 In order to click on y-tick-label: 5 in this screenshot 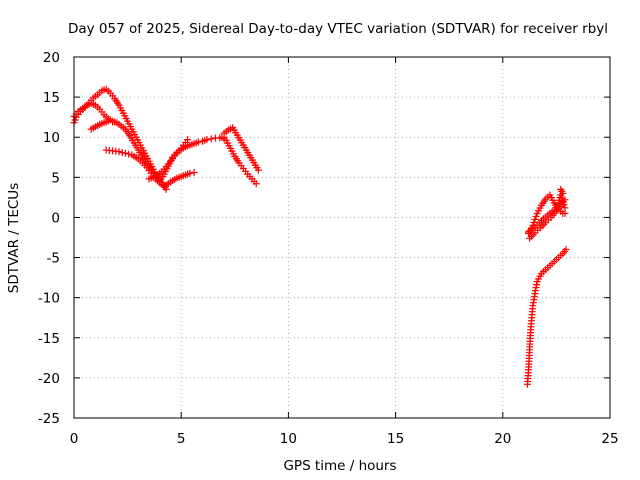, I will do `click(55, 178)`.